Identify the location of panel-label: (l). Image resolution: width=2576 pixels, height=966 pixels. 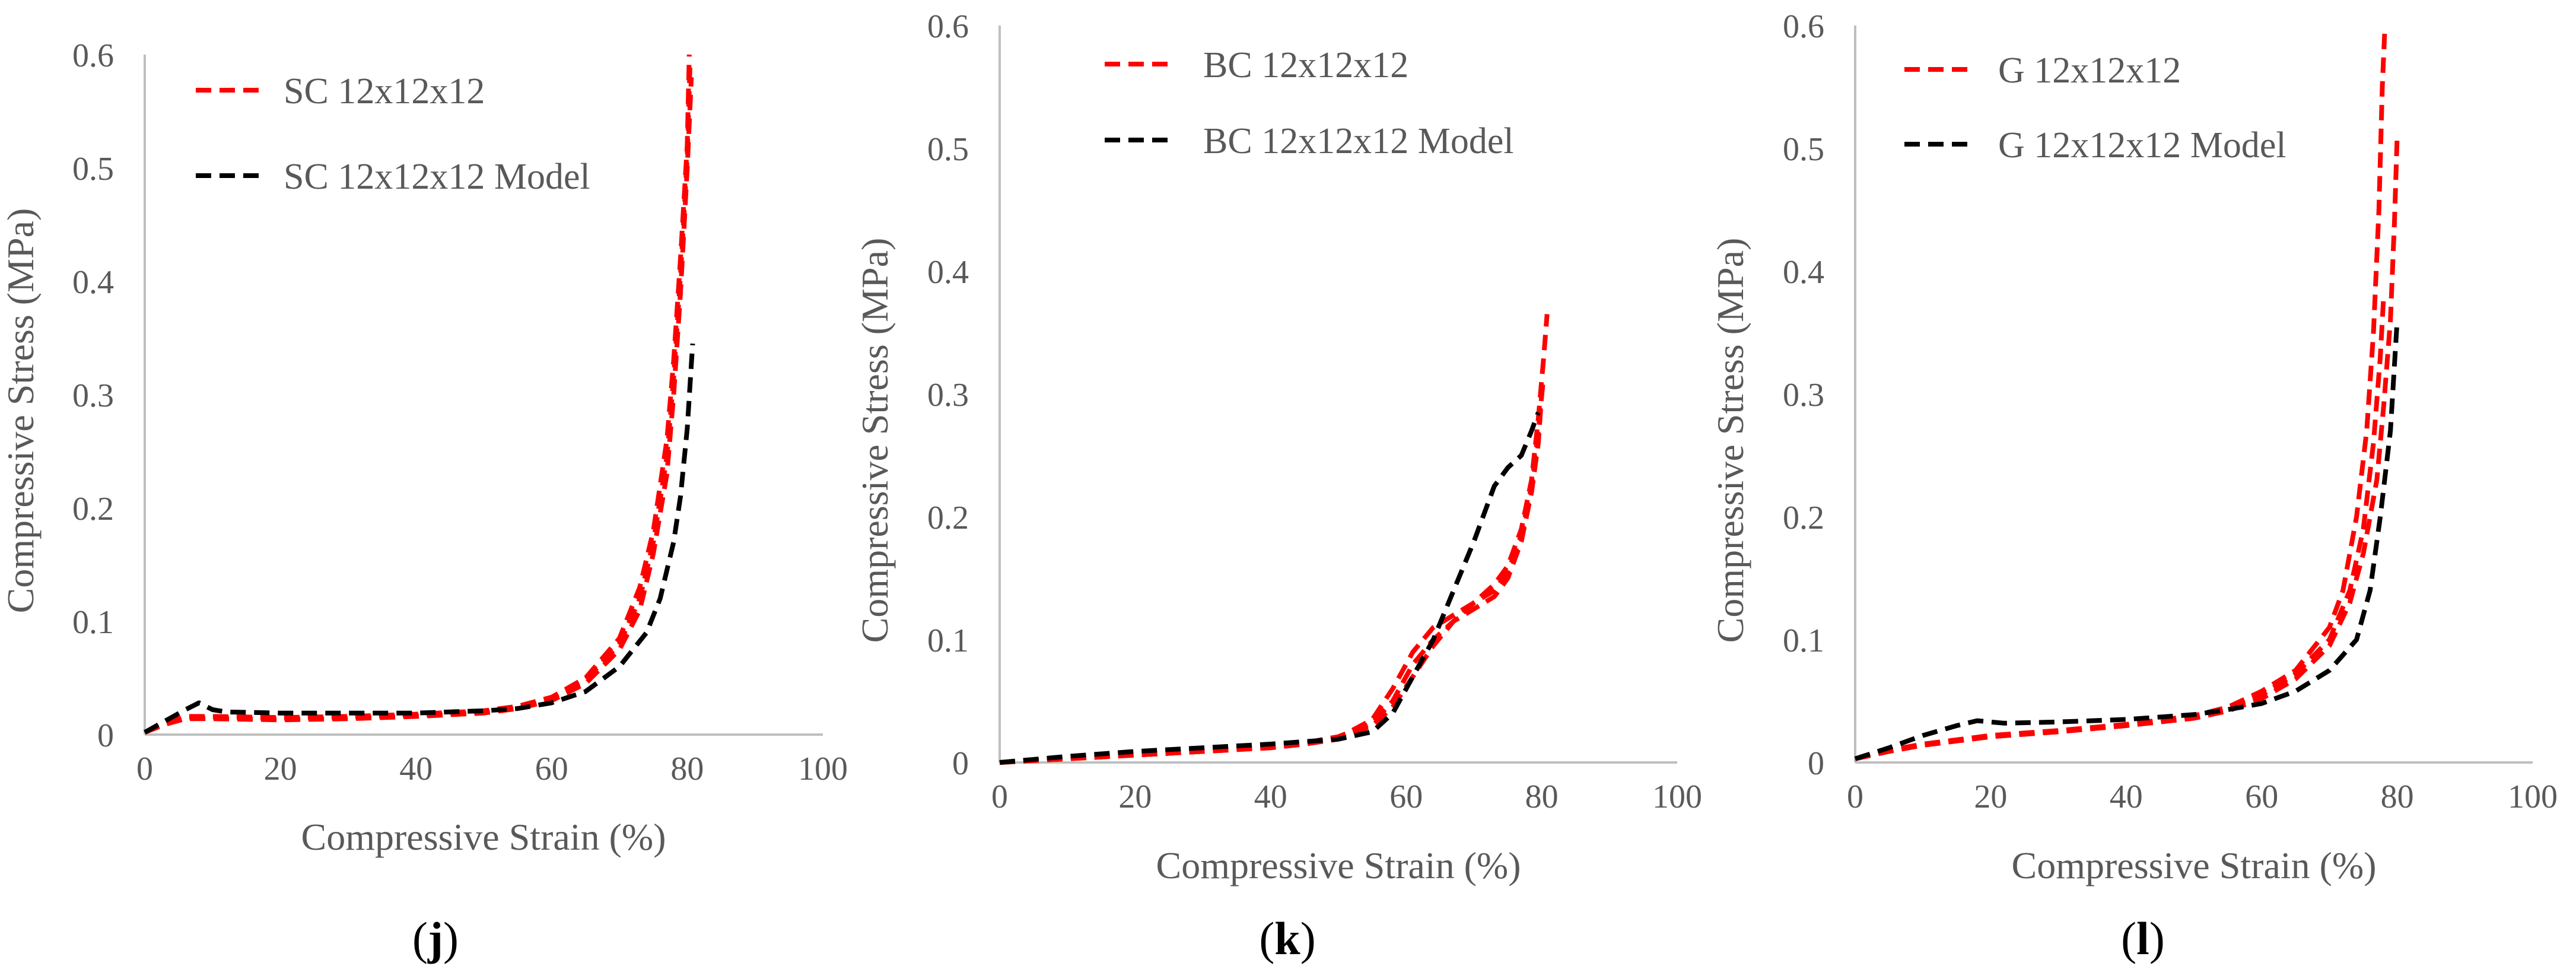
(2143, 938).